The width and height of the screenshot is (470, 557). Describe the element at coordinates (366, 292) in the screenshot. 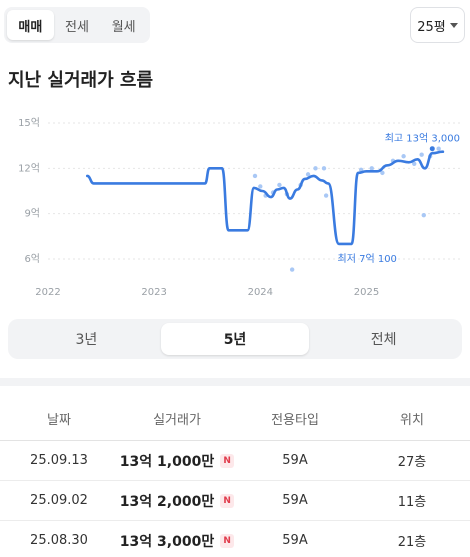

I see `x-tick-label: 2025` at that location.